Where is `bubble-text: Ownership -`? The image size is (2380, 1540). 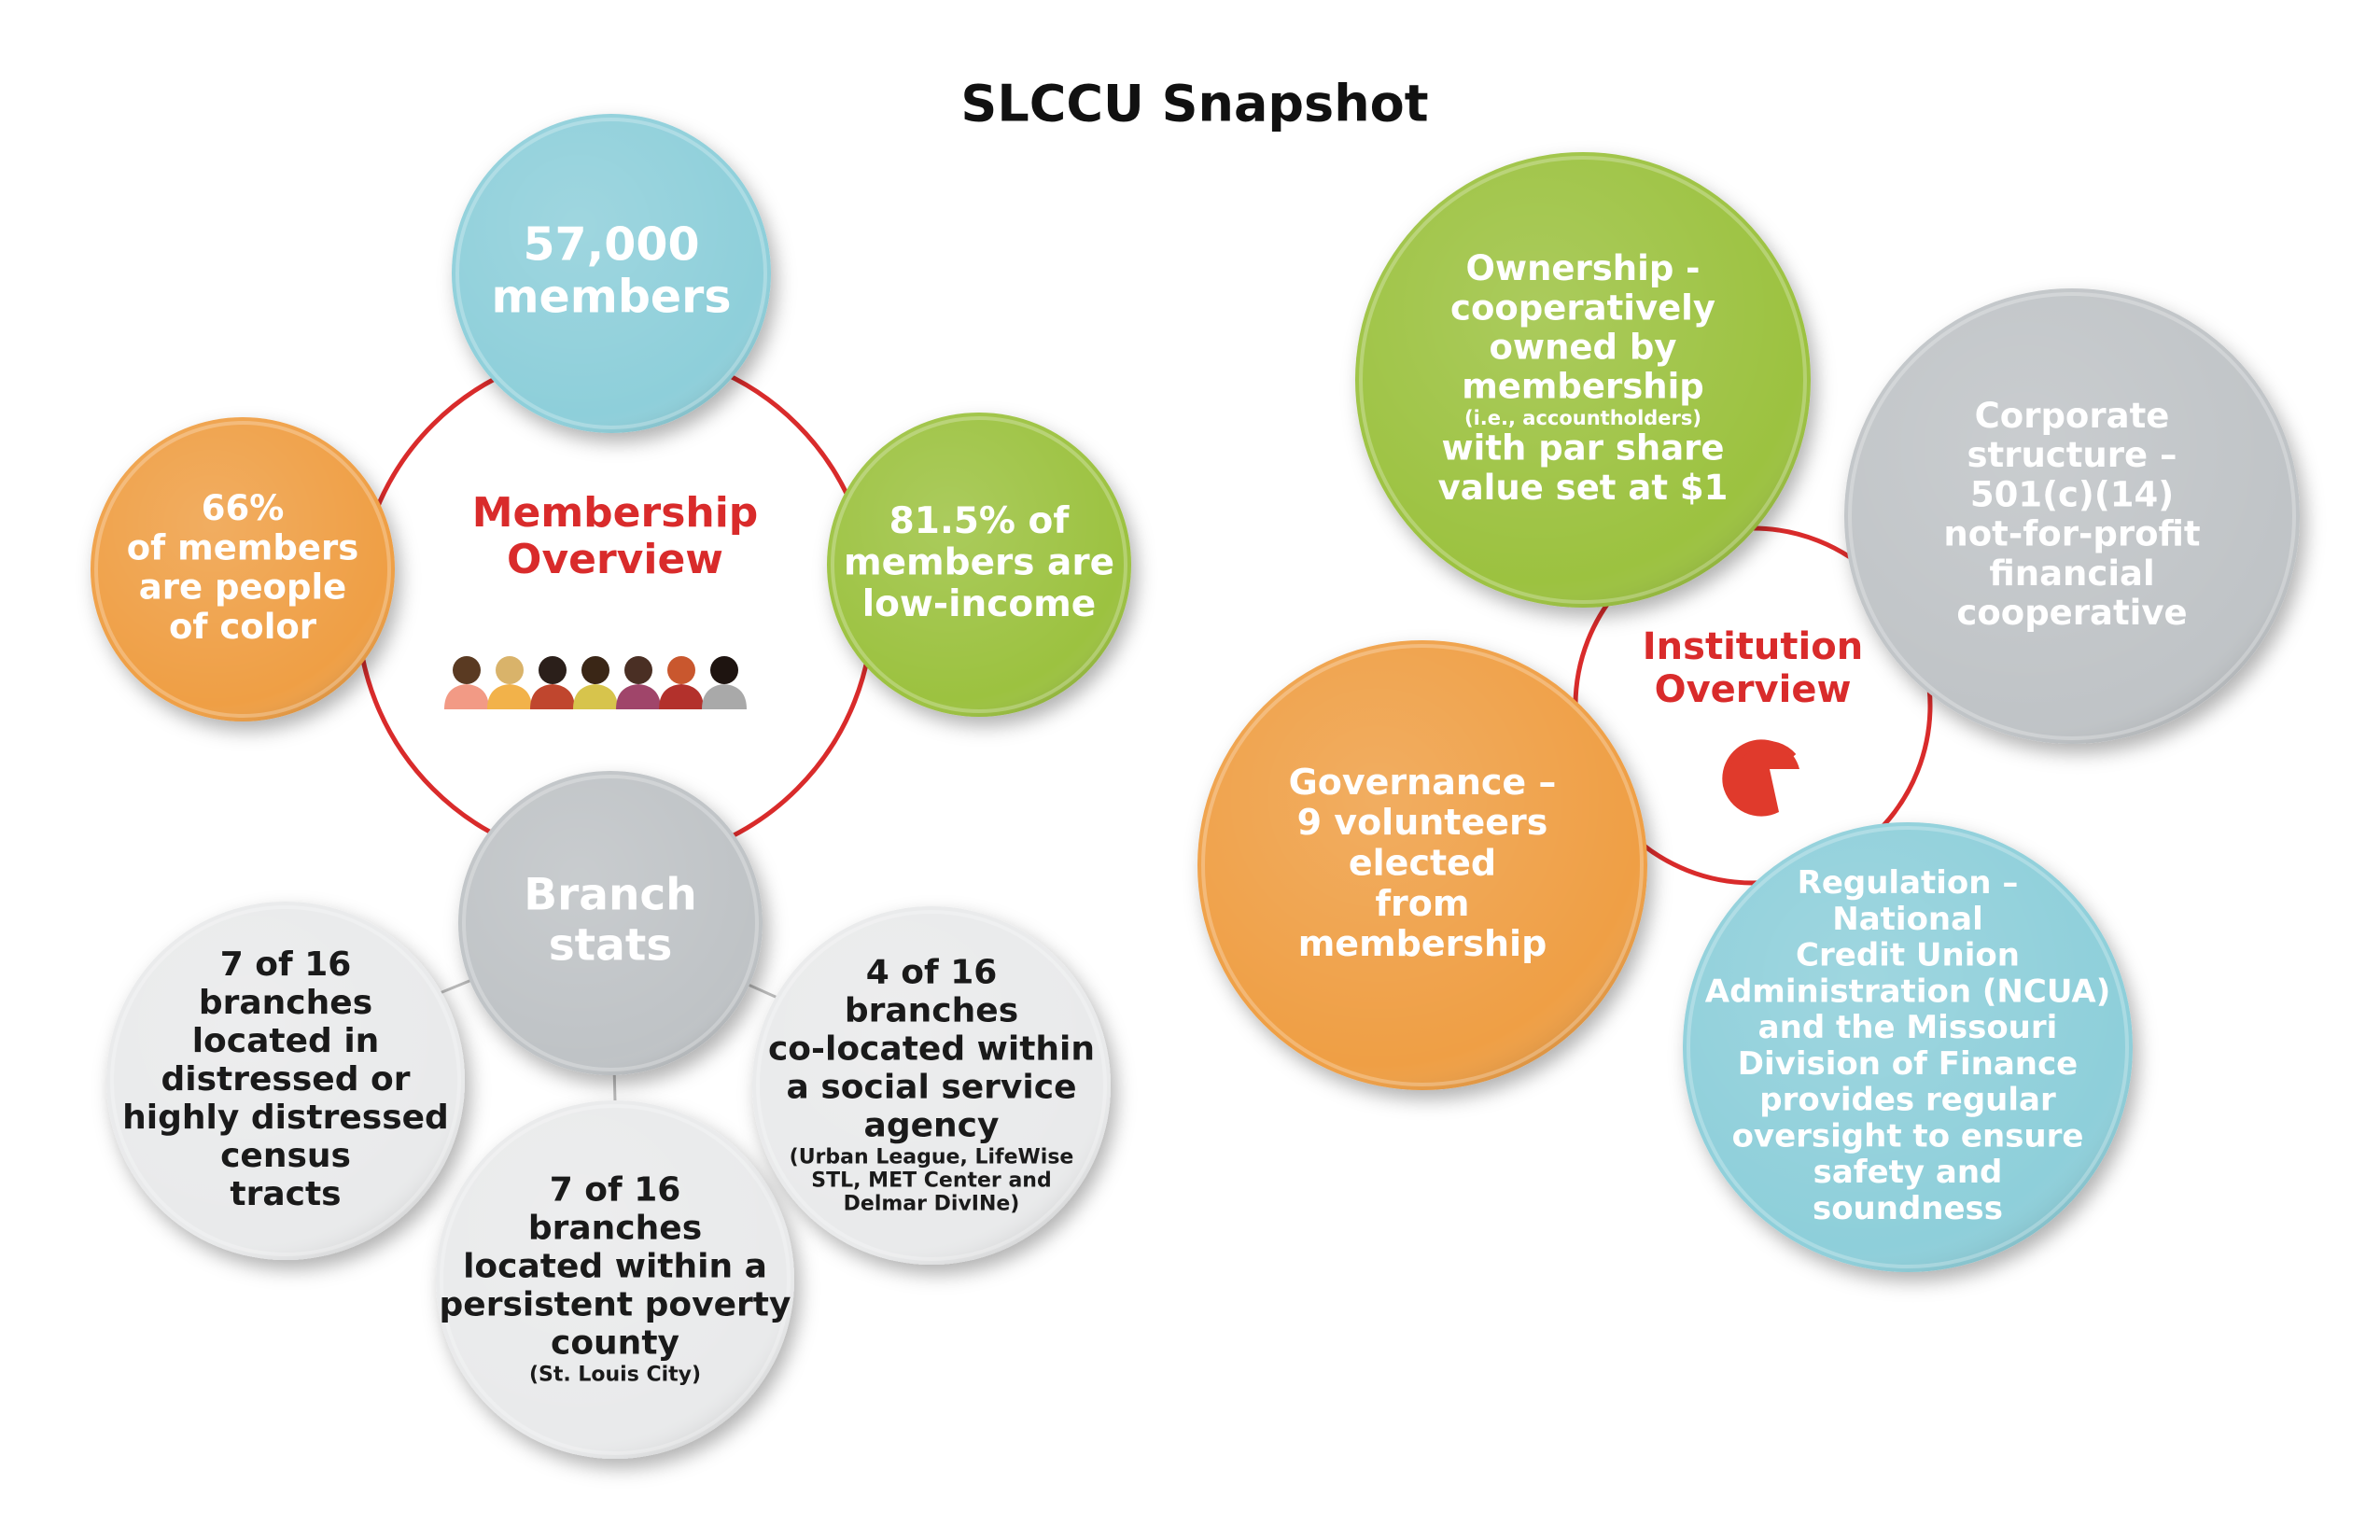
bubble-text: Ownership - is located at coordinates (1582, 268).